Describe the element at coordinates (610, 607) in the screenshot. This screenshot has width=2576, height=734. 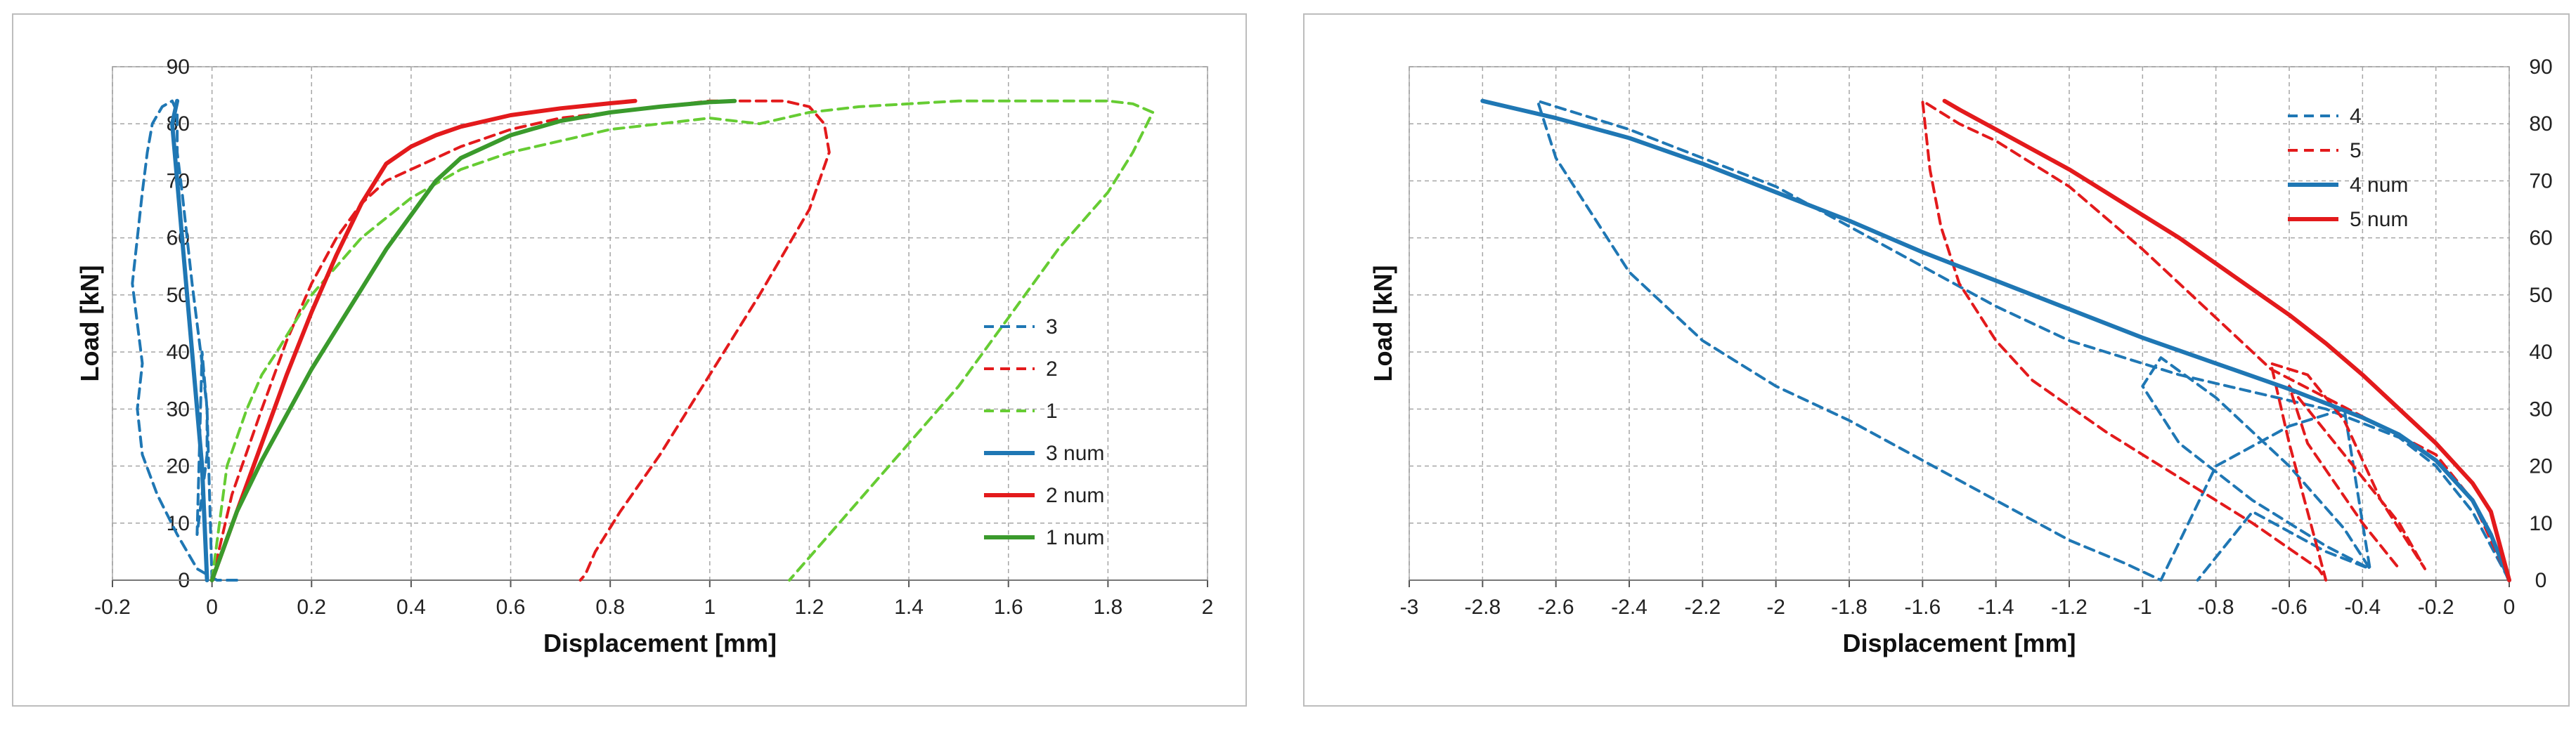
I see `chart0-xtick-label-5: 0.8` at that location.